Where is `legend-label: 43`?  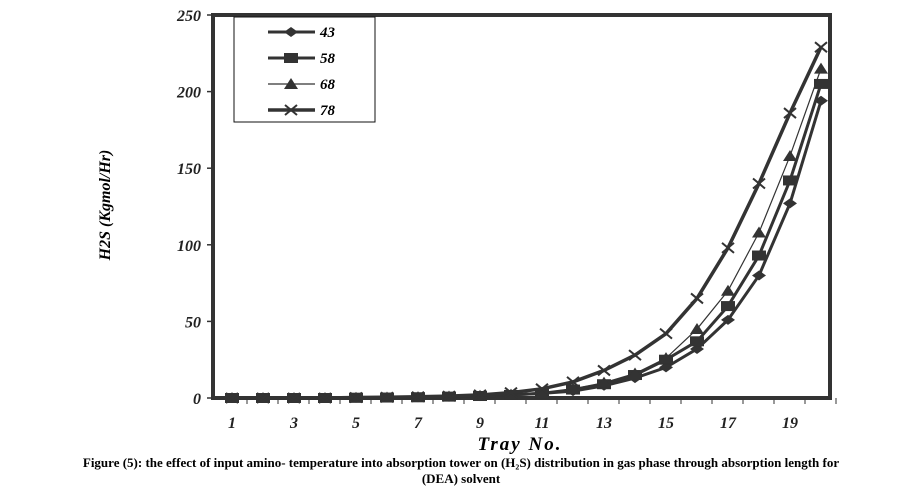
legend-label: 43 is located at coordinates (327, 33).